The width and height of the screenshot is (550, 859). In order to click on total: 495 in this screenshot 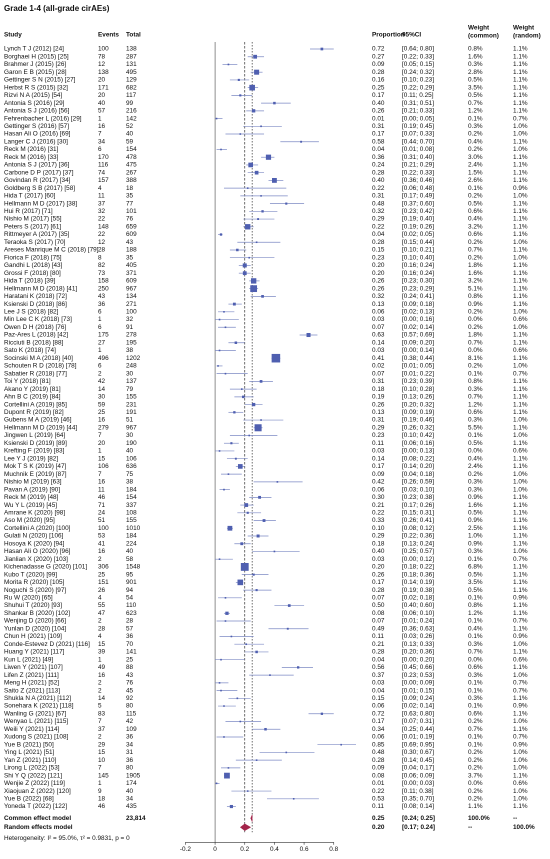, I will do `click(131, 72)`.